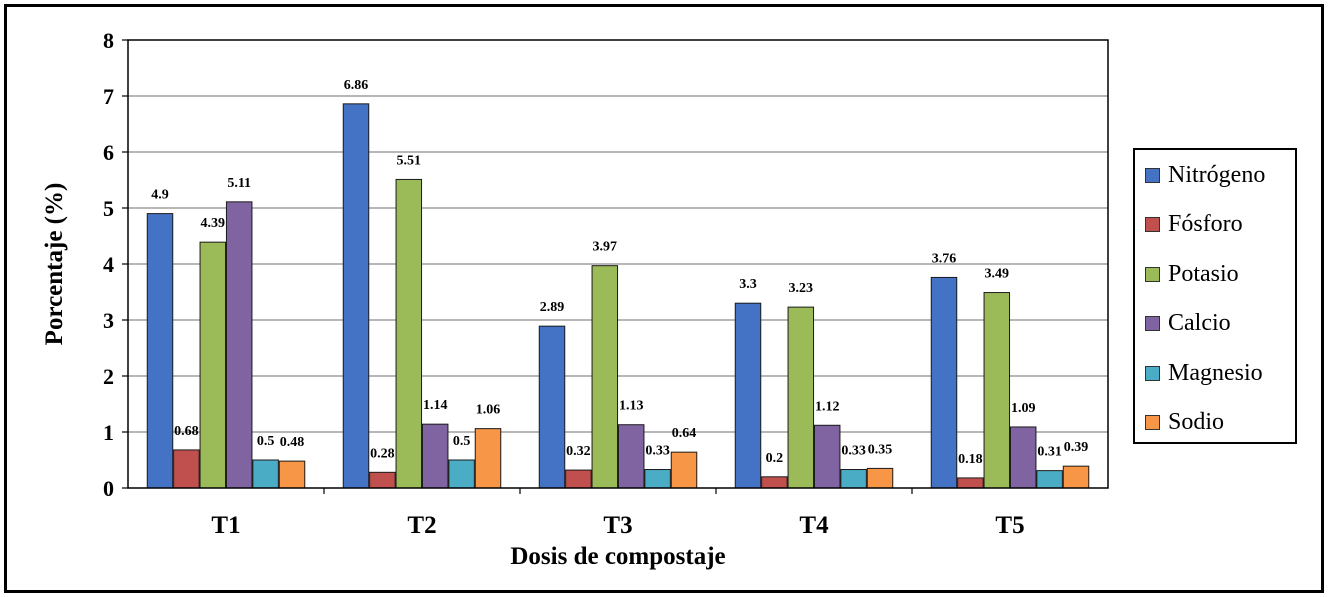 This screenshot has width=1328, height=597. I want to click on x-tick-label: T2, so click(421, 525).